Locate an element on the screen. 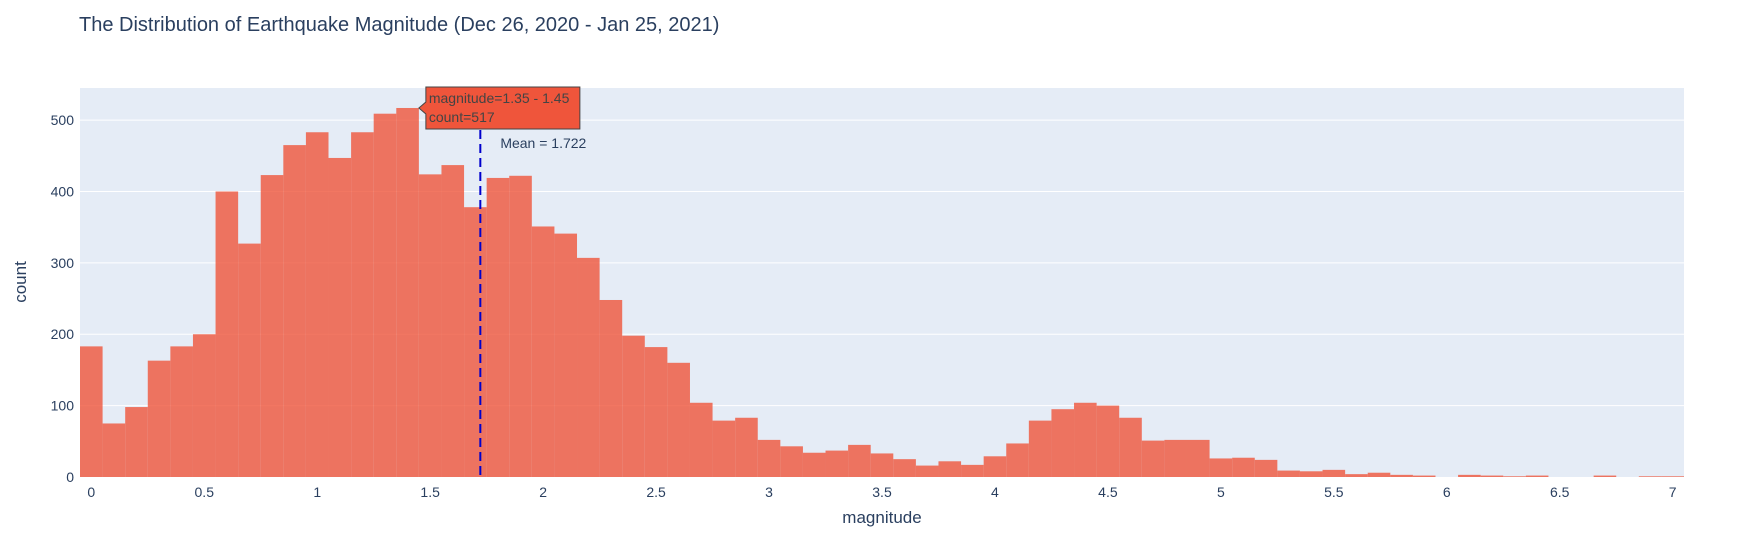  x-tick-label: 7 is located at coordinates (1673, 492).